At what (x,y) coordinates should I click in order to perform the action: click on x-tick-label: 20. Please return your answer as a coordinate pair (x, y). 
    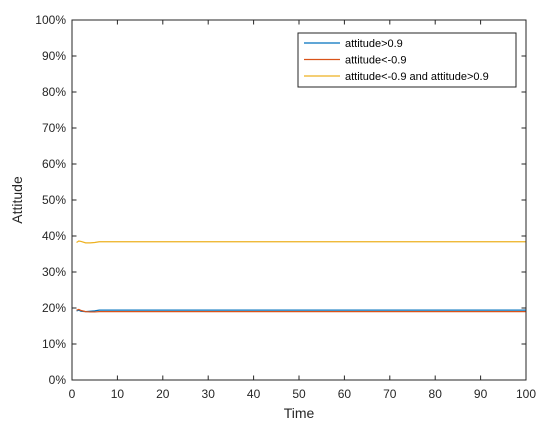
    Looking at the image, I should click on (163, 394).